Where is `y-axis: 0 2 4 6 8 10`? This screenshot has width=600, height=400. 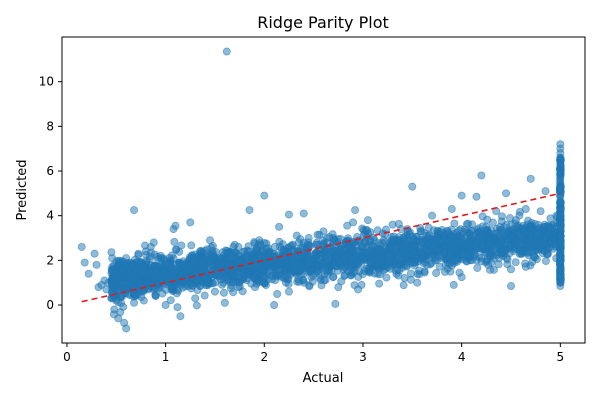
y-axis: 0 2 4 6 8 10 is located at coordinates (50, 193).